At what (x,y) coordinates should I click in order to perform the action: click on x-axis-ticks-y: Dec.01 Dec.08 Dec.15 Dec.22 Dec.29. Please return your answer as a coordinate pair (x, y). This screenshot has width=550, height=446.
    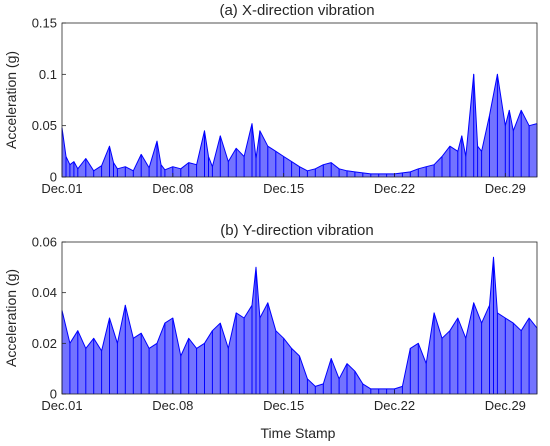
    Looking at the image, I should click on (283, 401).